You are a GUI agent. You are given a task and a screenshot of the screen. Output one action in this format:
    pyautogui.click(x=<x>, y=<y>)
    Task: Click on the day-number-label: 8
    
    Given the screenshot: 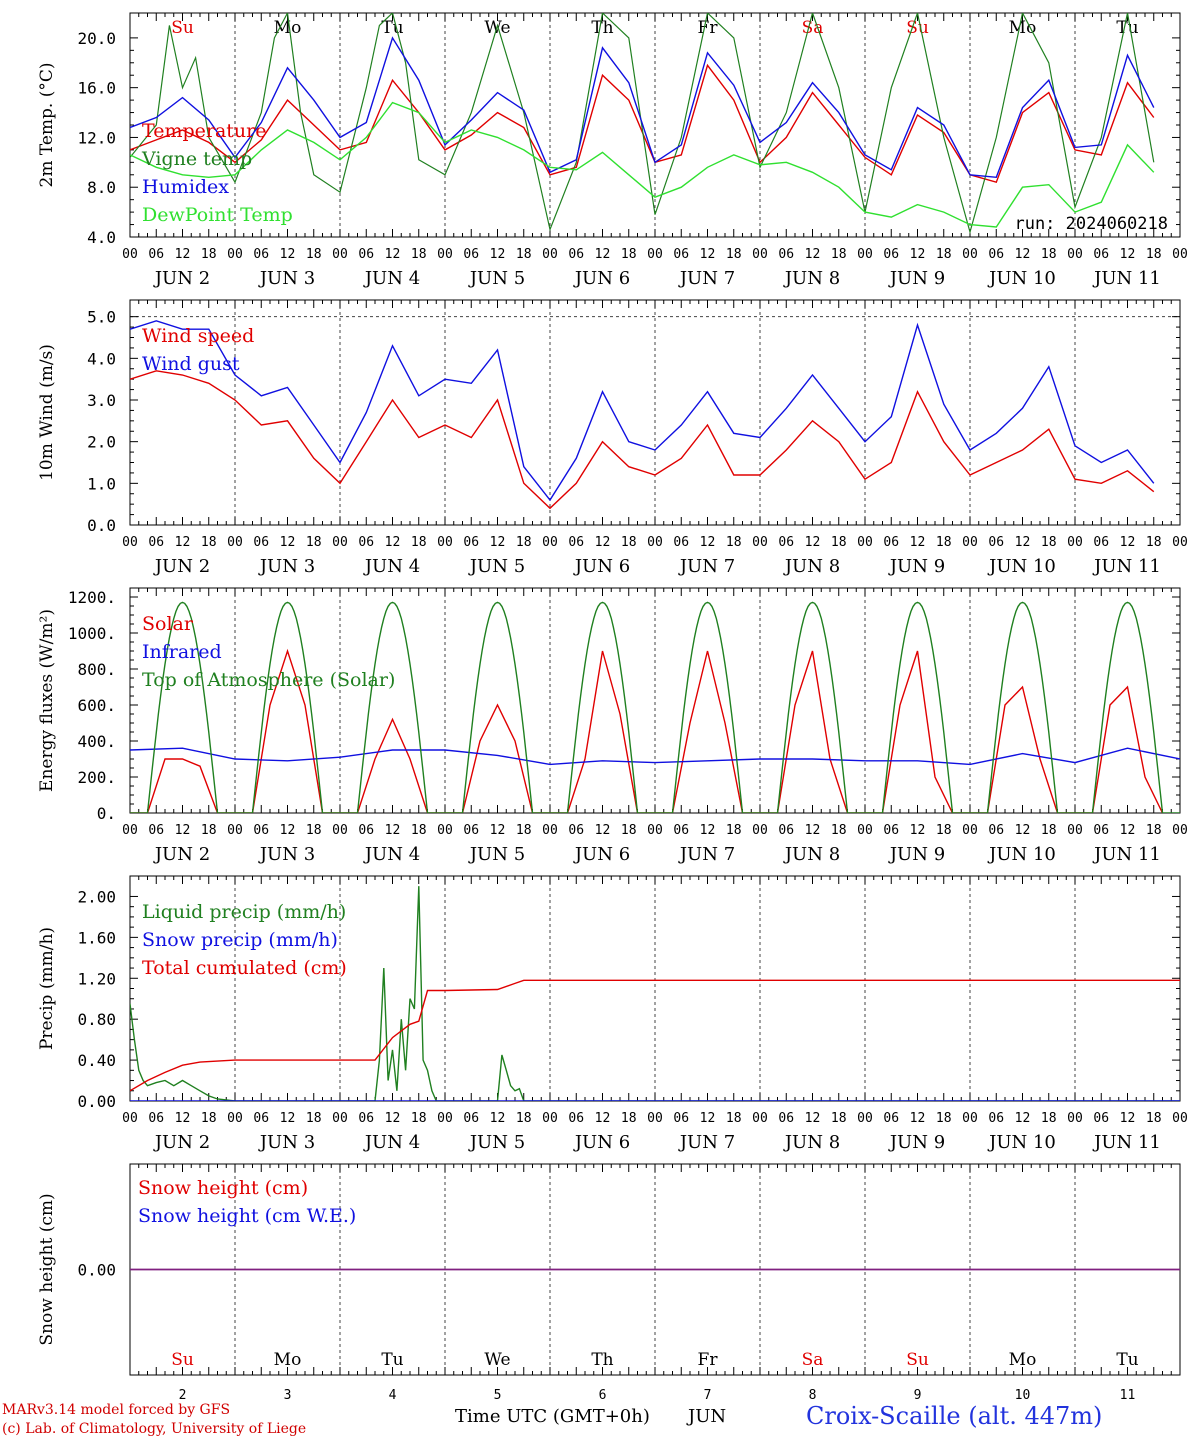 What is the action you would take?
    pyautogui.click(x=813, y=1395)
    